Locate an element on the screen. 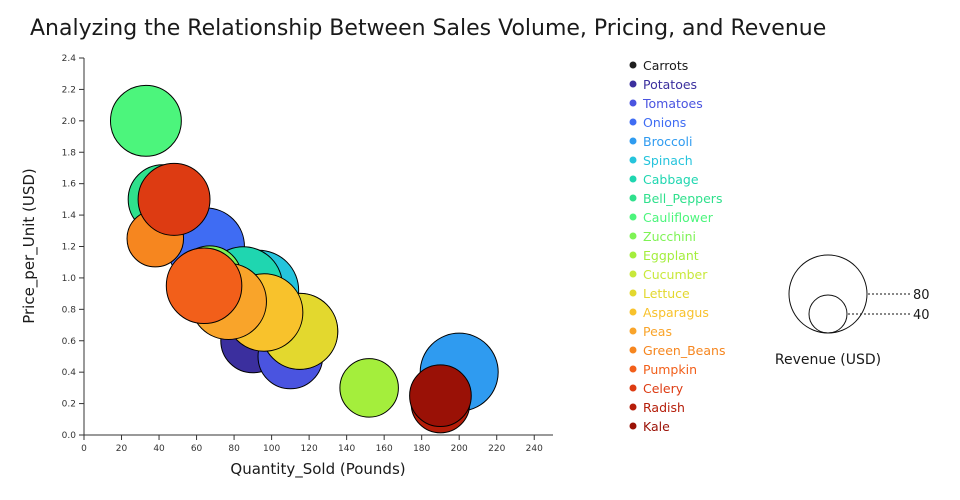 The height and width of the screenshot is (500, 960). x-tick-label: 100 is located at coordinates (271, 449).